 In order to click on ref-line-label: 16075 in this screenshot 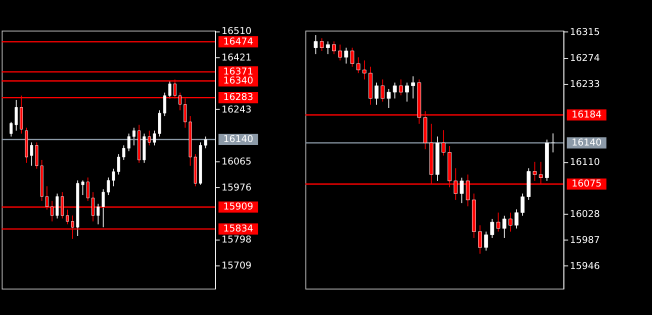, I will do `click(587, 184)`.